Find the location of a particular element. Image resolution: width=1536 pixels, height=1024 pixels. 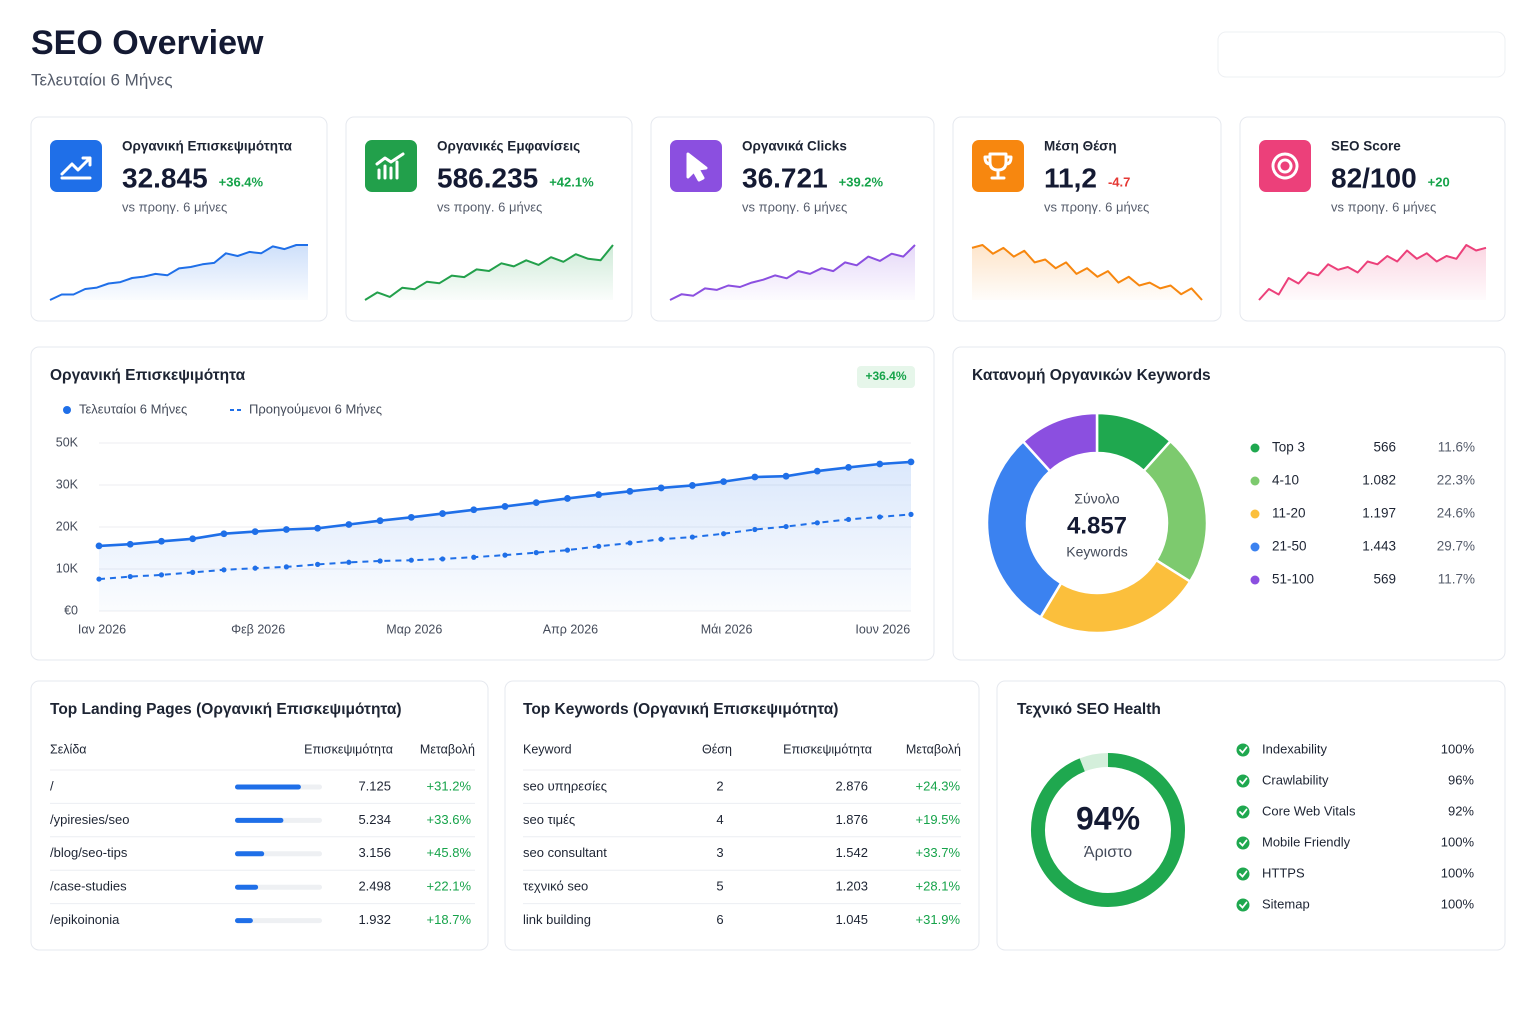

keyword: seo υπηρεσίες is located at coordinates (565, 785).